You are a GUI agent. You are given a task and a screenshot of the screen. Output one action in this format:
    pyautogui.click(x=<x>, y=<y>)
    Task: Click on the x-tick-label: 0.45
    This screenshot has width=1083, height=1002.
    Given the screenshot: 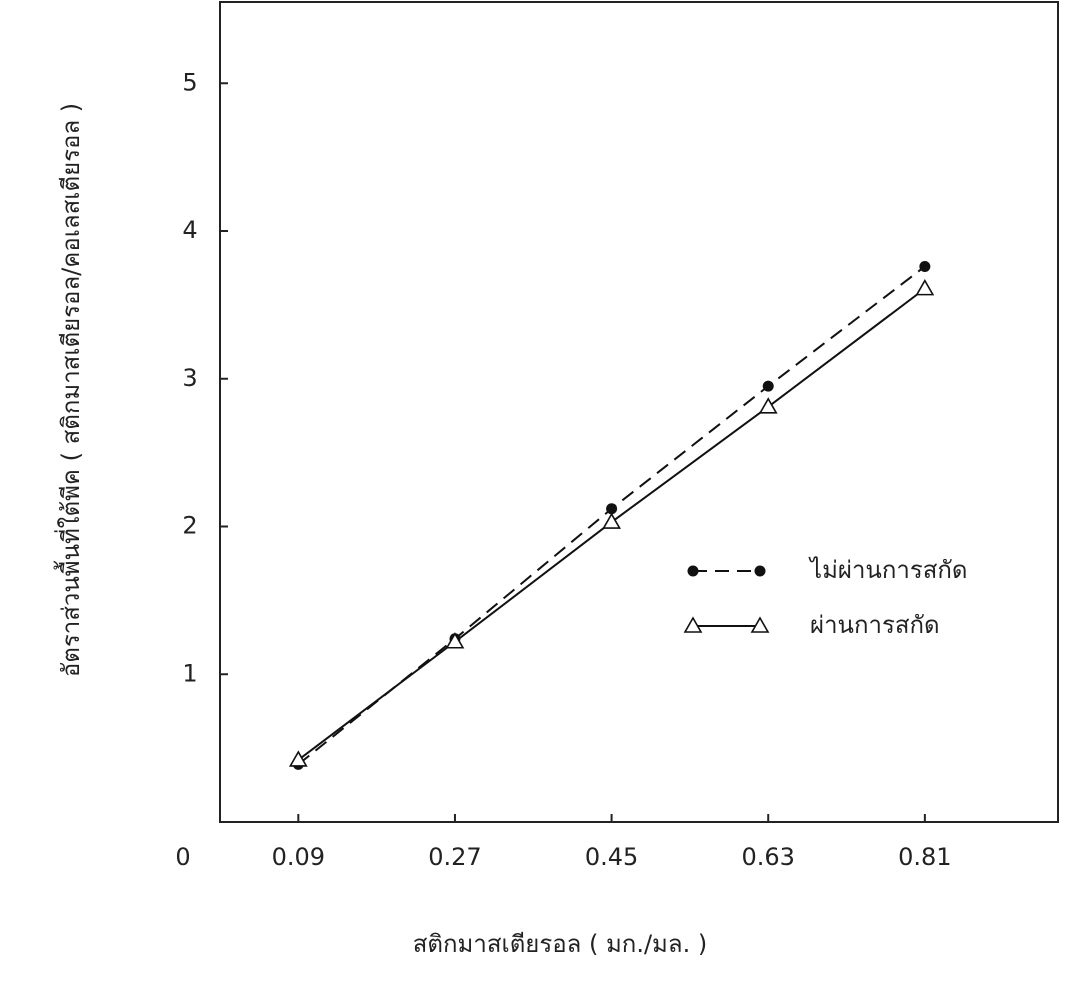 What is the action you would take?
    pyautogui.click(x=611, y=857)
    